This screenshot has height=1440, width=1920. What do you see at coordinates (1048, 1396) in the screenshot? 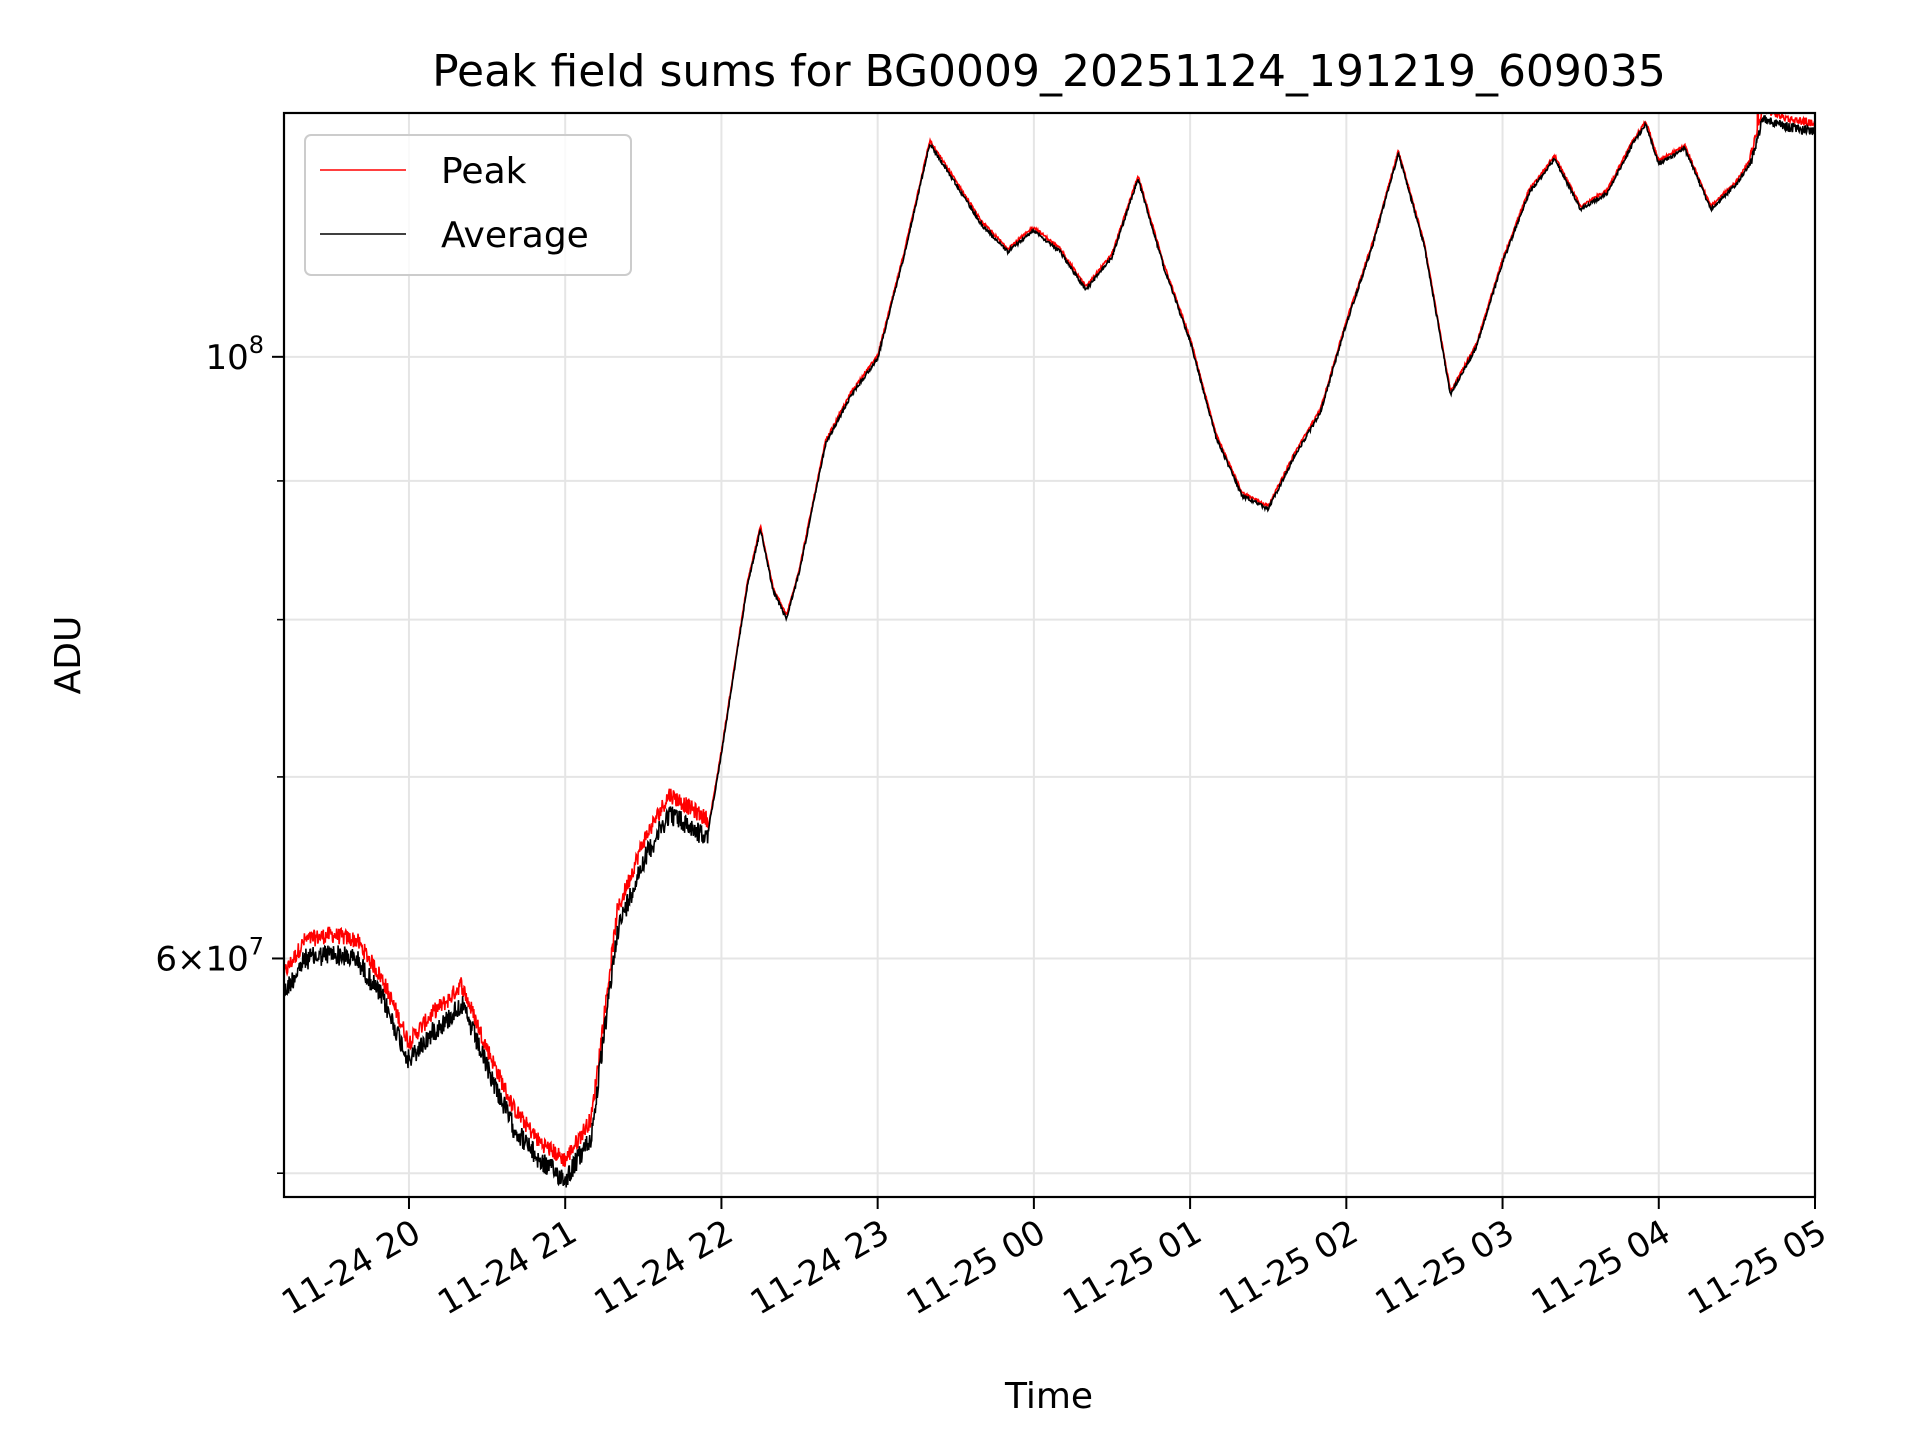
I see `x-axis-label: Time` at bounding box center [1048, 1396].